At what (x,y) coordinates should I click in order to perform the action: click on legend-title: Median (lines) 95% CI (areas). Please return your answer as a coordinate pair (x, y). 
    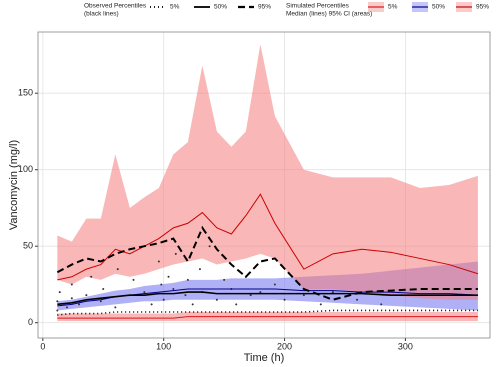
    Looking at the image, I should click on (329, 14).